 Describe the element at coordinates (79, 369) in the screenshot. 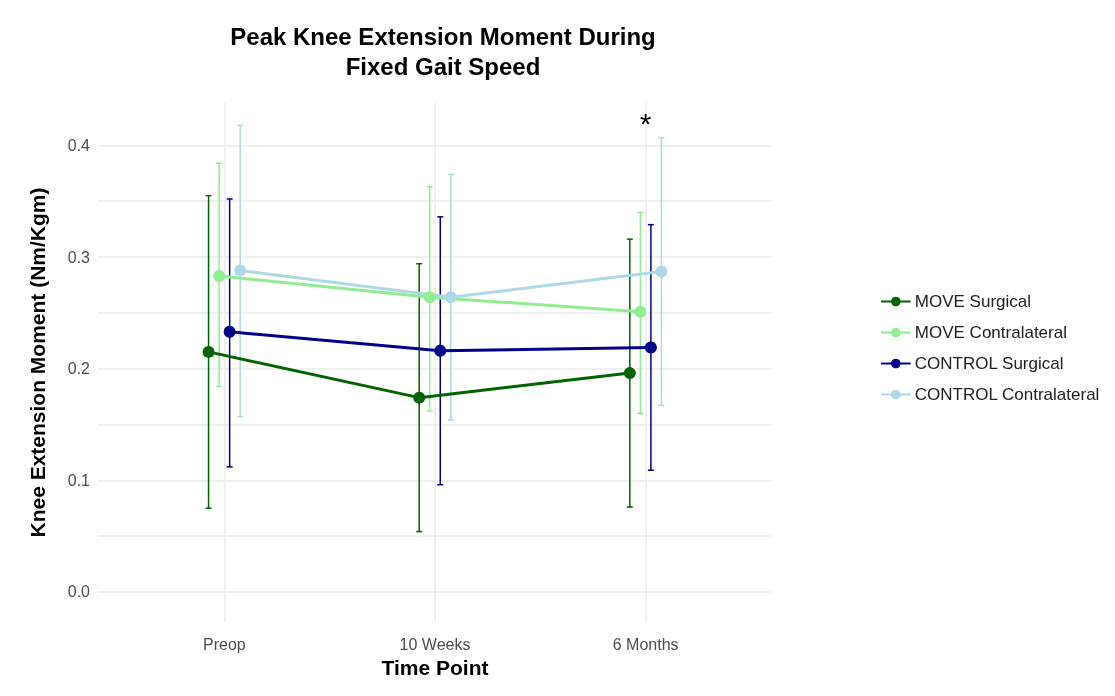

I see `y-tick-label: 0.2` at that location.